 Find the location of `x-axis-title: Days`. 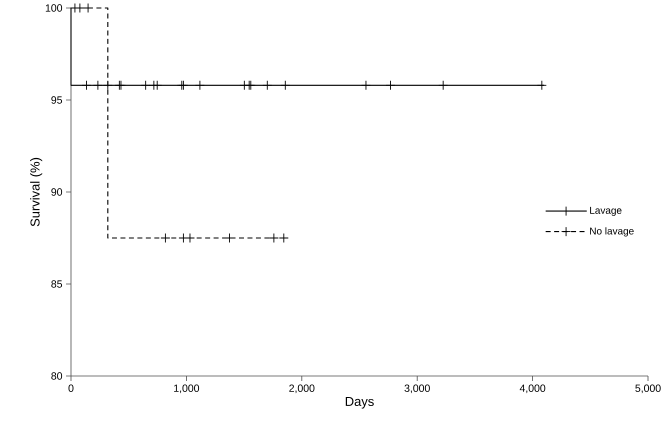

x-axis-title: Days is located at coordinates (360, 403).